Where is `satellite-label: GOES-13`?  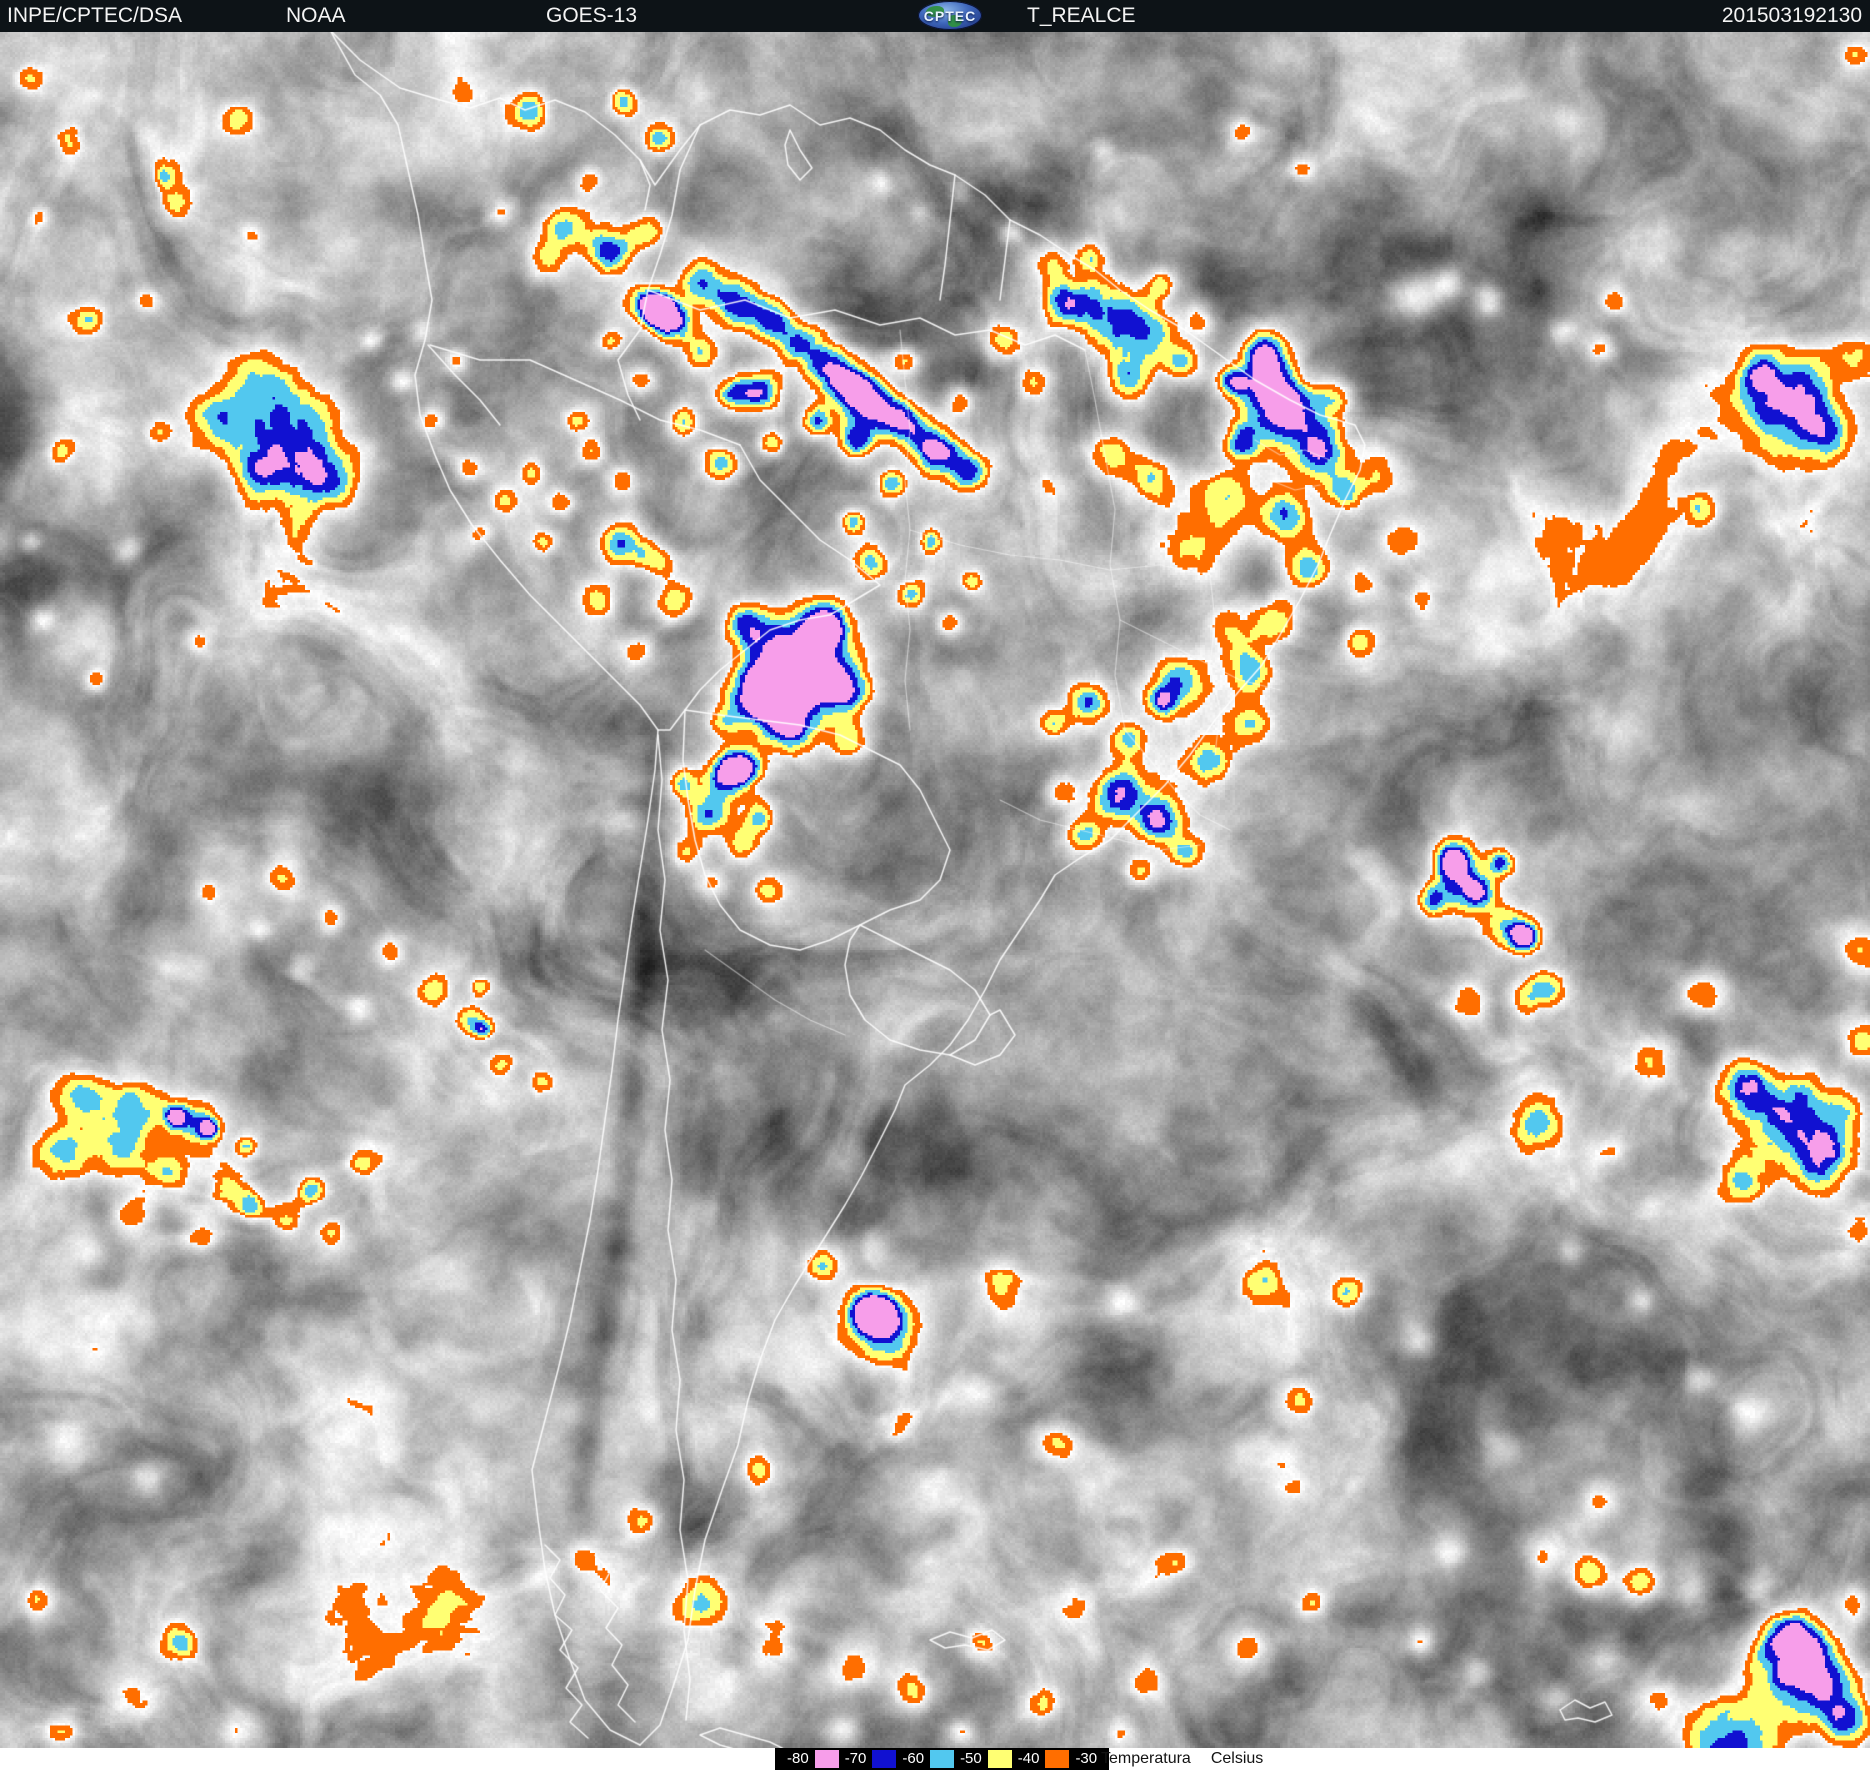 satellite-label: GOES-13 is located at coordinates (592, 15).